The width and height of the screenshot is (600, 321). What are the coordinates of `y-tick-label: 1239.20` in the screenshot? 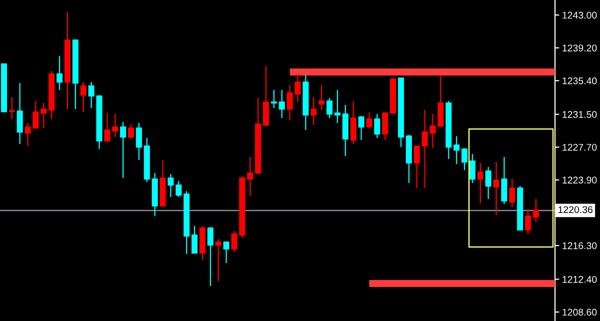 It's located at (579, 48).